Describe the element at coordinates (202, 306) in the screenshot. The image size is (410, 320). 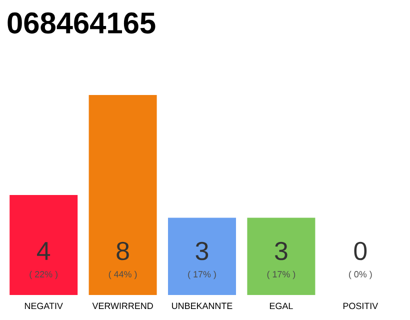
I see `x-tick-label: UNBEKANNTE` at that location.